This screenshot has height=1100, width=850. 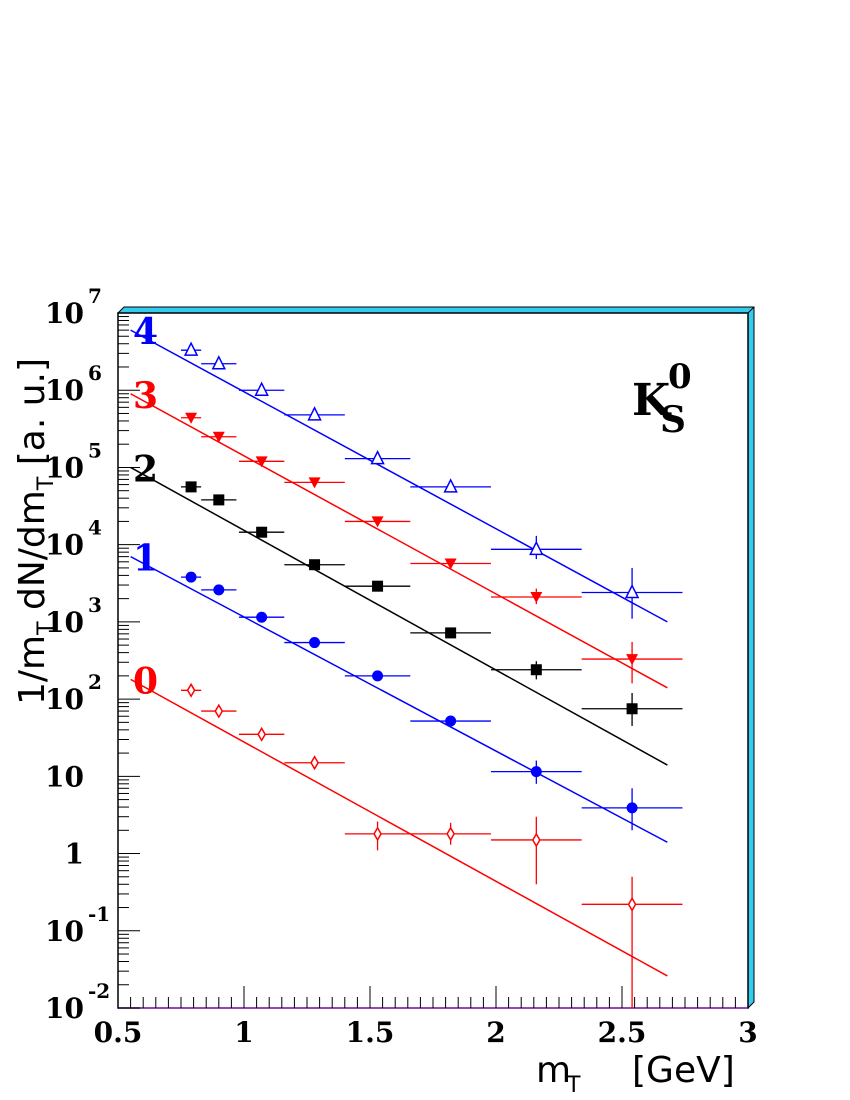 What do you see at coordinates (145, 559) in the screenshot?
I see `curve-label: 1` at bounding box center [145, 559].